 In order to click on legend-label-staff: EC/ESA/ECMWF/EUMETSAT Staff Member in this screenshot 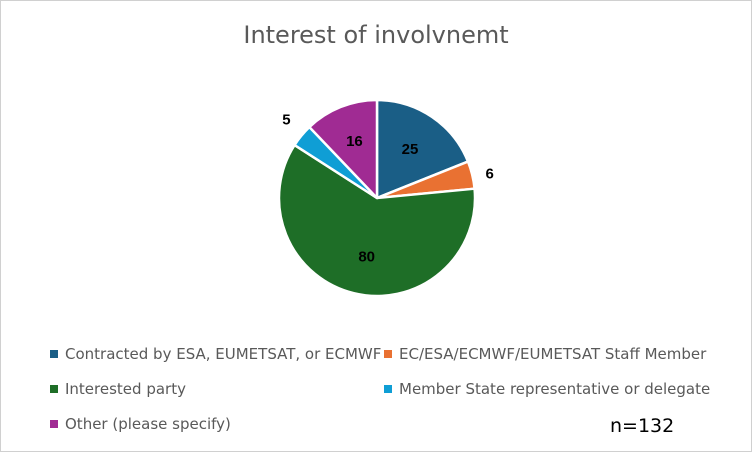, I will do `click(553, 354)`.